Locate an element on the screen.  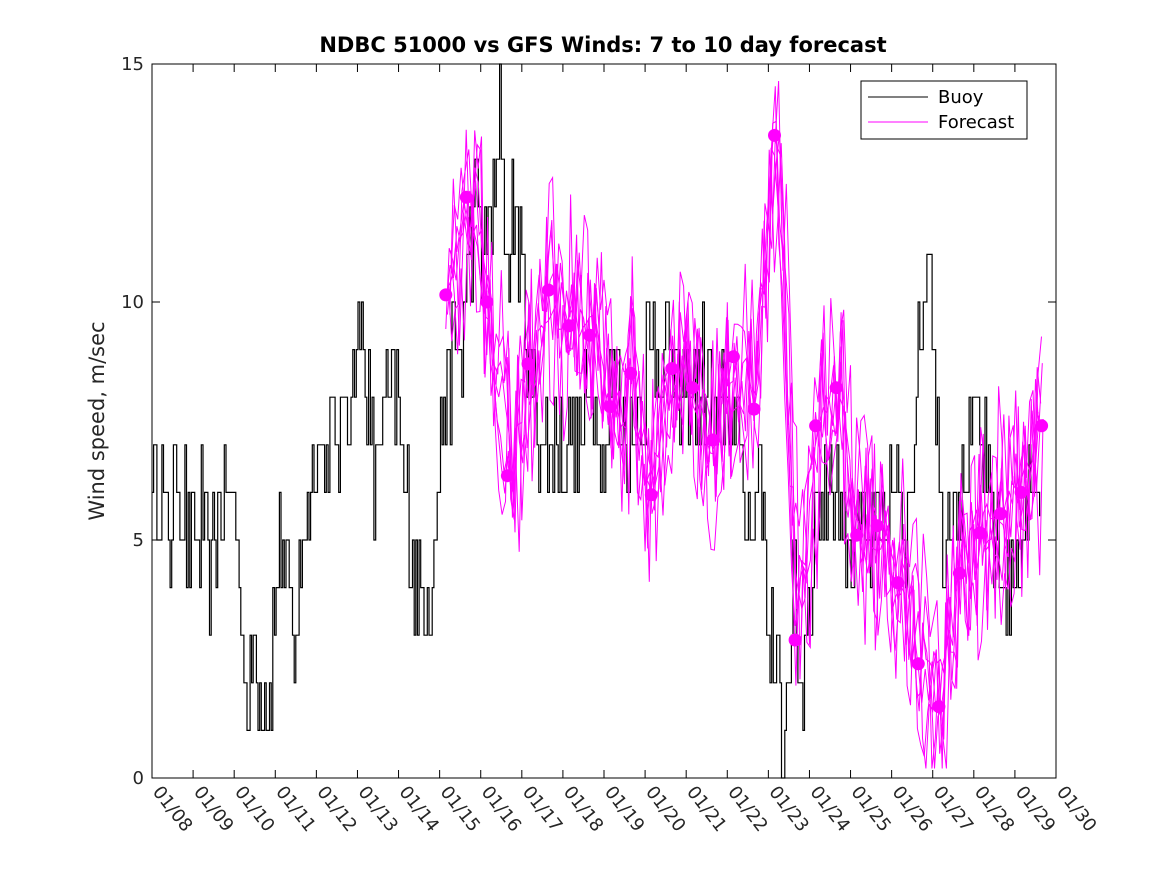
legend-buoy-label: Buoy is located at coordinates (961, 97).